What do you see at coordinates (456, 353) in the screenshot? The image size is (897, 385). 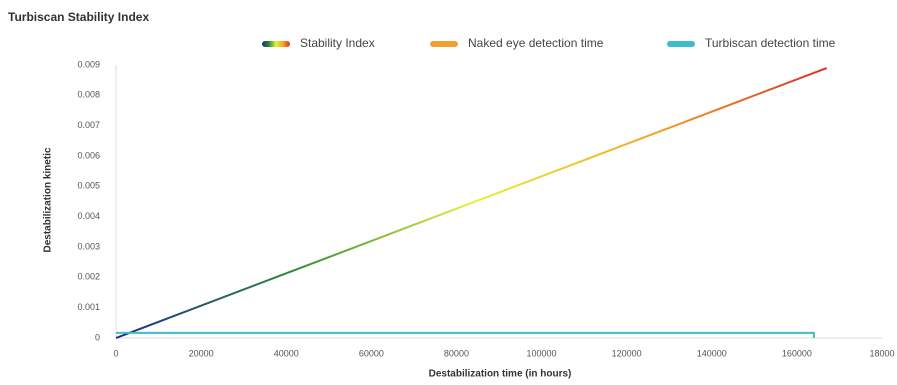 I see `x-tick-label: 80000` at bounding box center [456, 353].